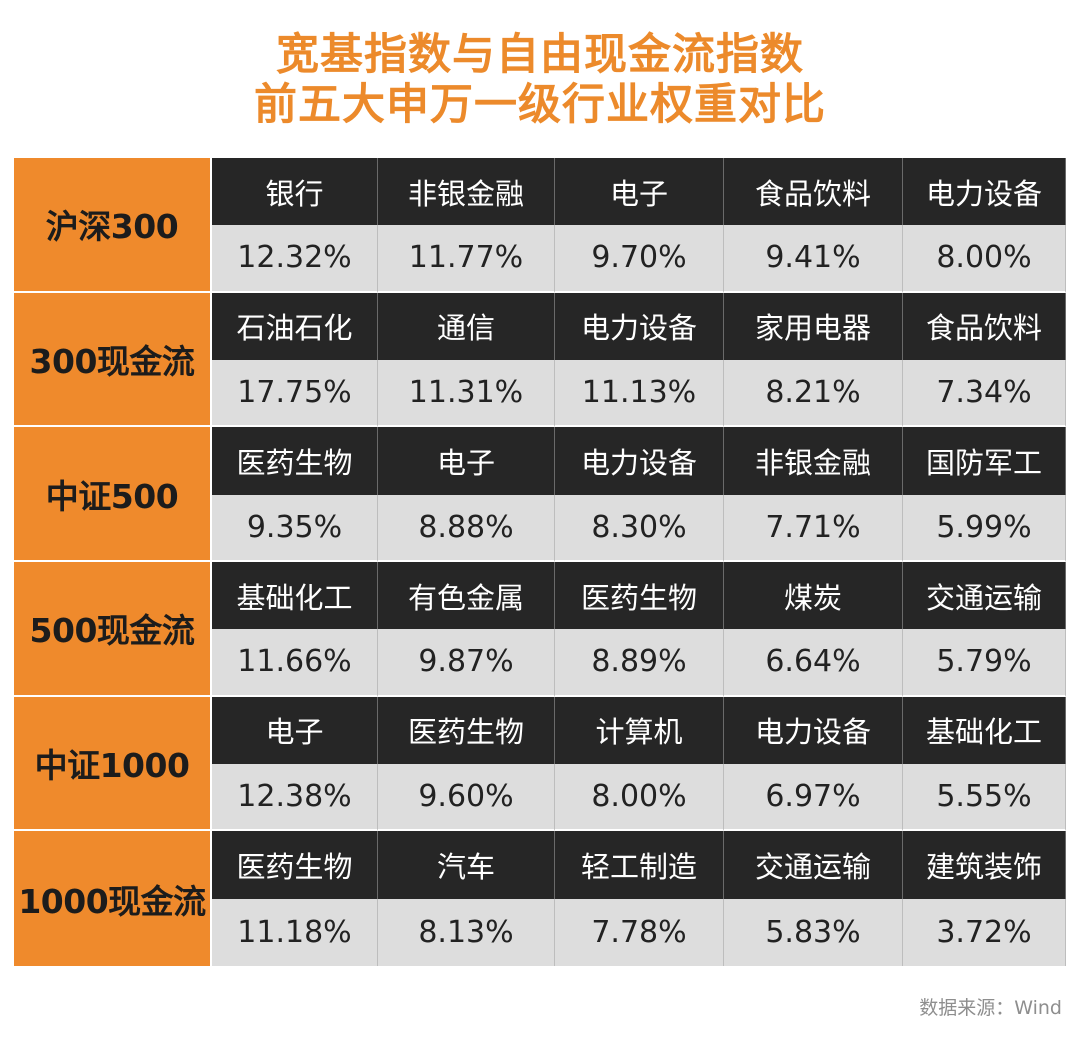 This screenshot has width=1080, height=1041. What do you see at coordinates (466, 326) in the screenshot?
I see `industry-name-cell: 通信` at bounding box center [466, 326].